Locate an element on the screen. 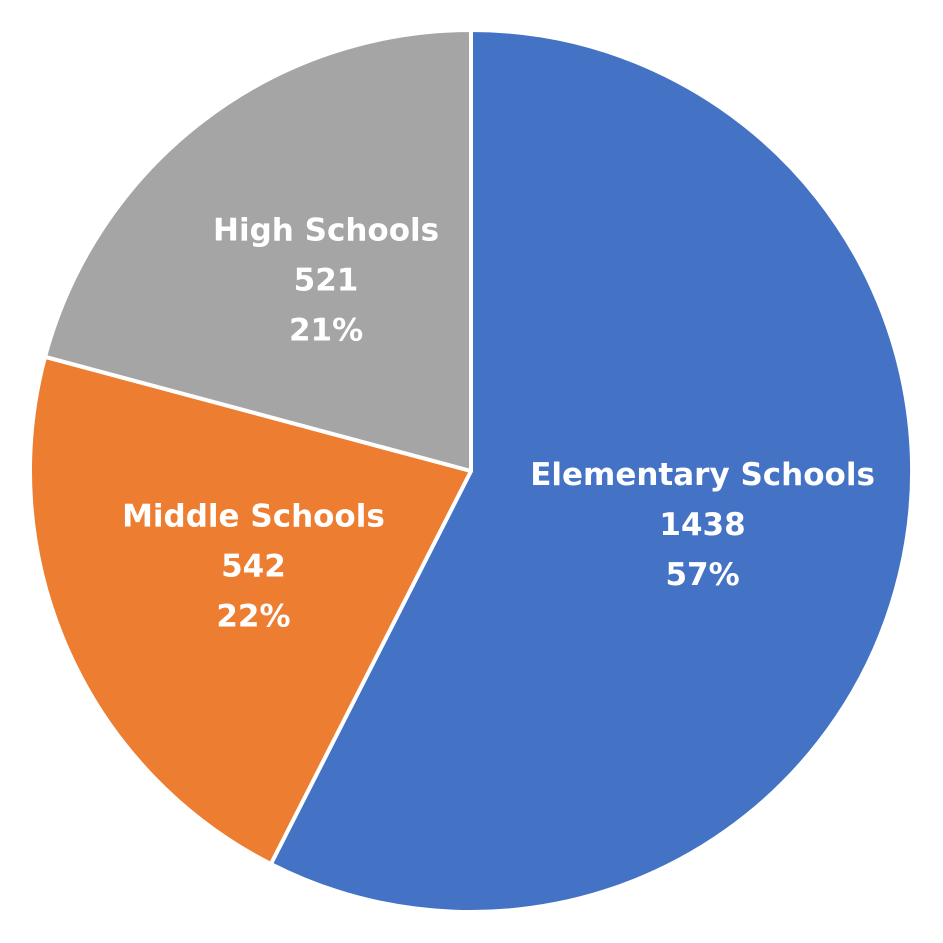 The height and width of the screenshot is (943, 943). slice-label: High Schools is located at coordinates (326, 231).